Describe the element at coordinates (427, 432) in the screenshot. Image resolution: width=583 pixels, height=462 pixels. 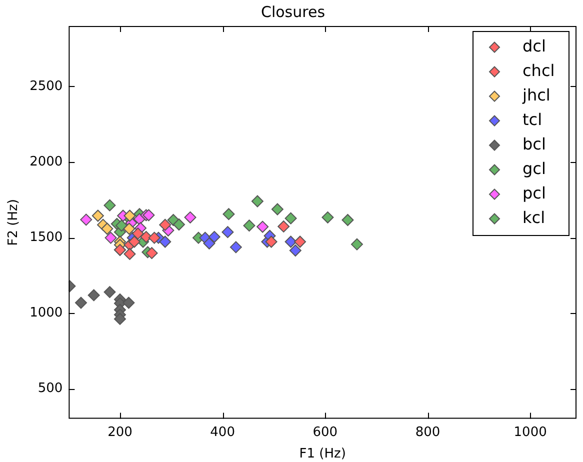
I see `x-tick-label: 800` at that location.